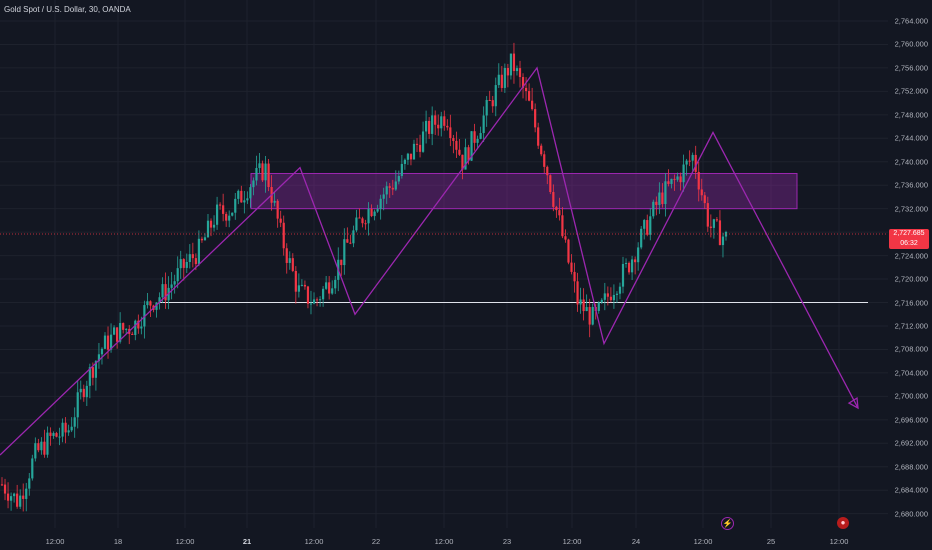 The width and height of the screenshot is (932, 550). What do you see at coordinates (911, 514) in the screenshot?
I see `price-tick-label: 2,680.000` at bounding box center [911, 514].